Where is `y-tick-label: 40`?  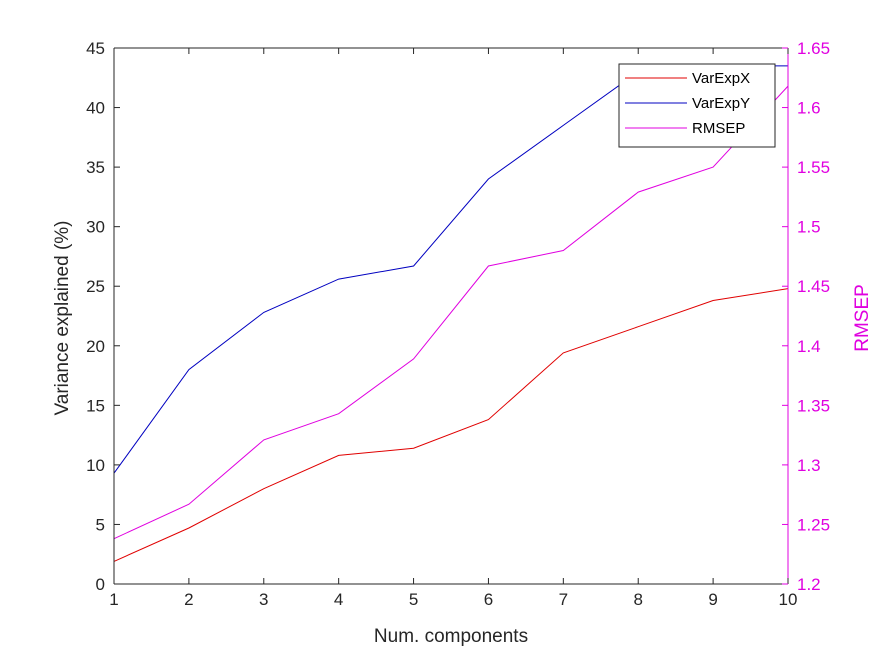
y-tick-label: 40 is located at coordinates (95, 108).